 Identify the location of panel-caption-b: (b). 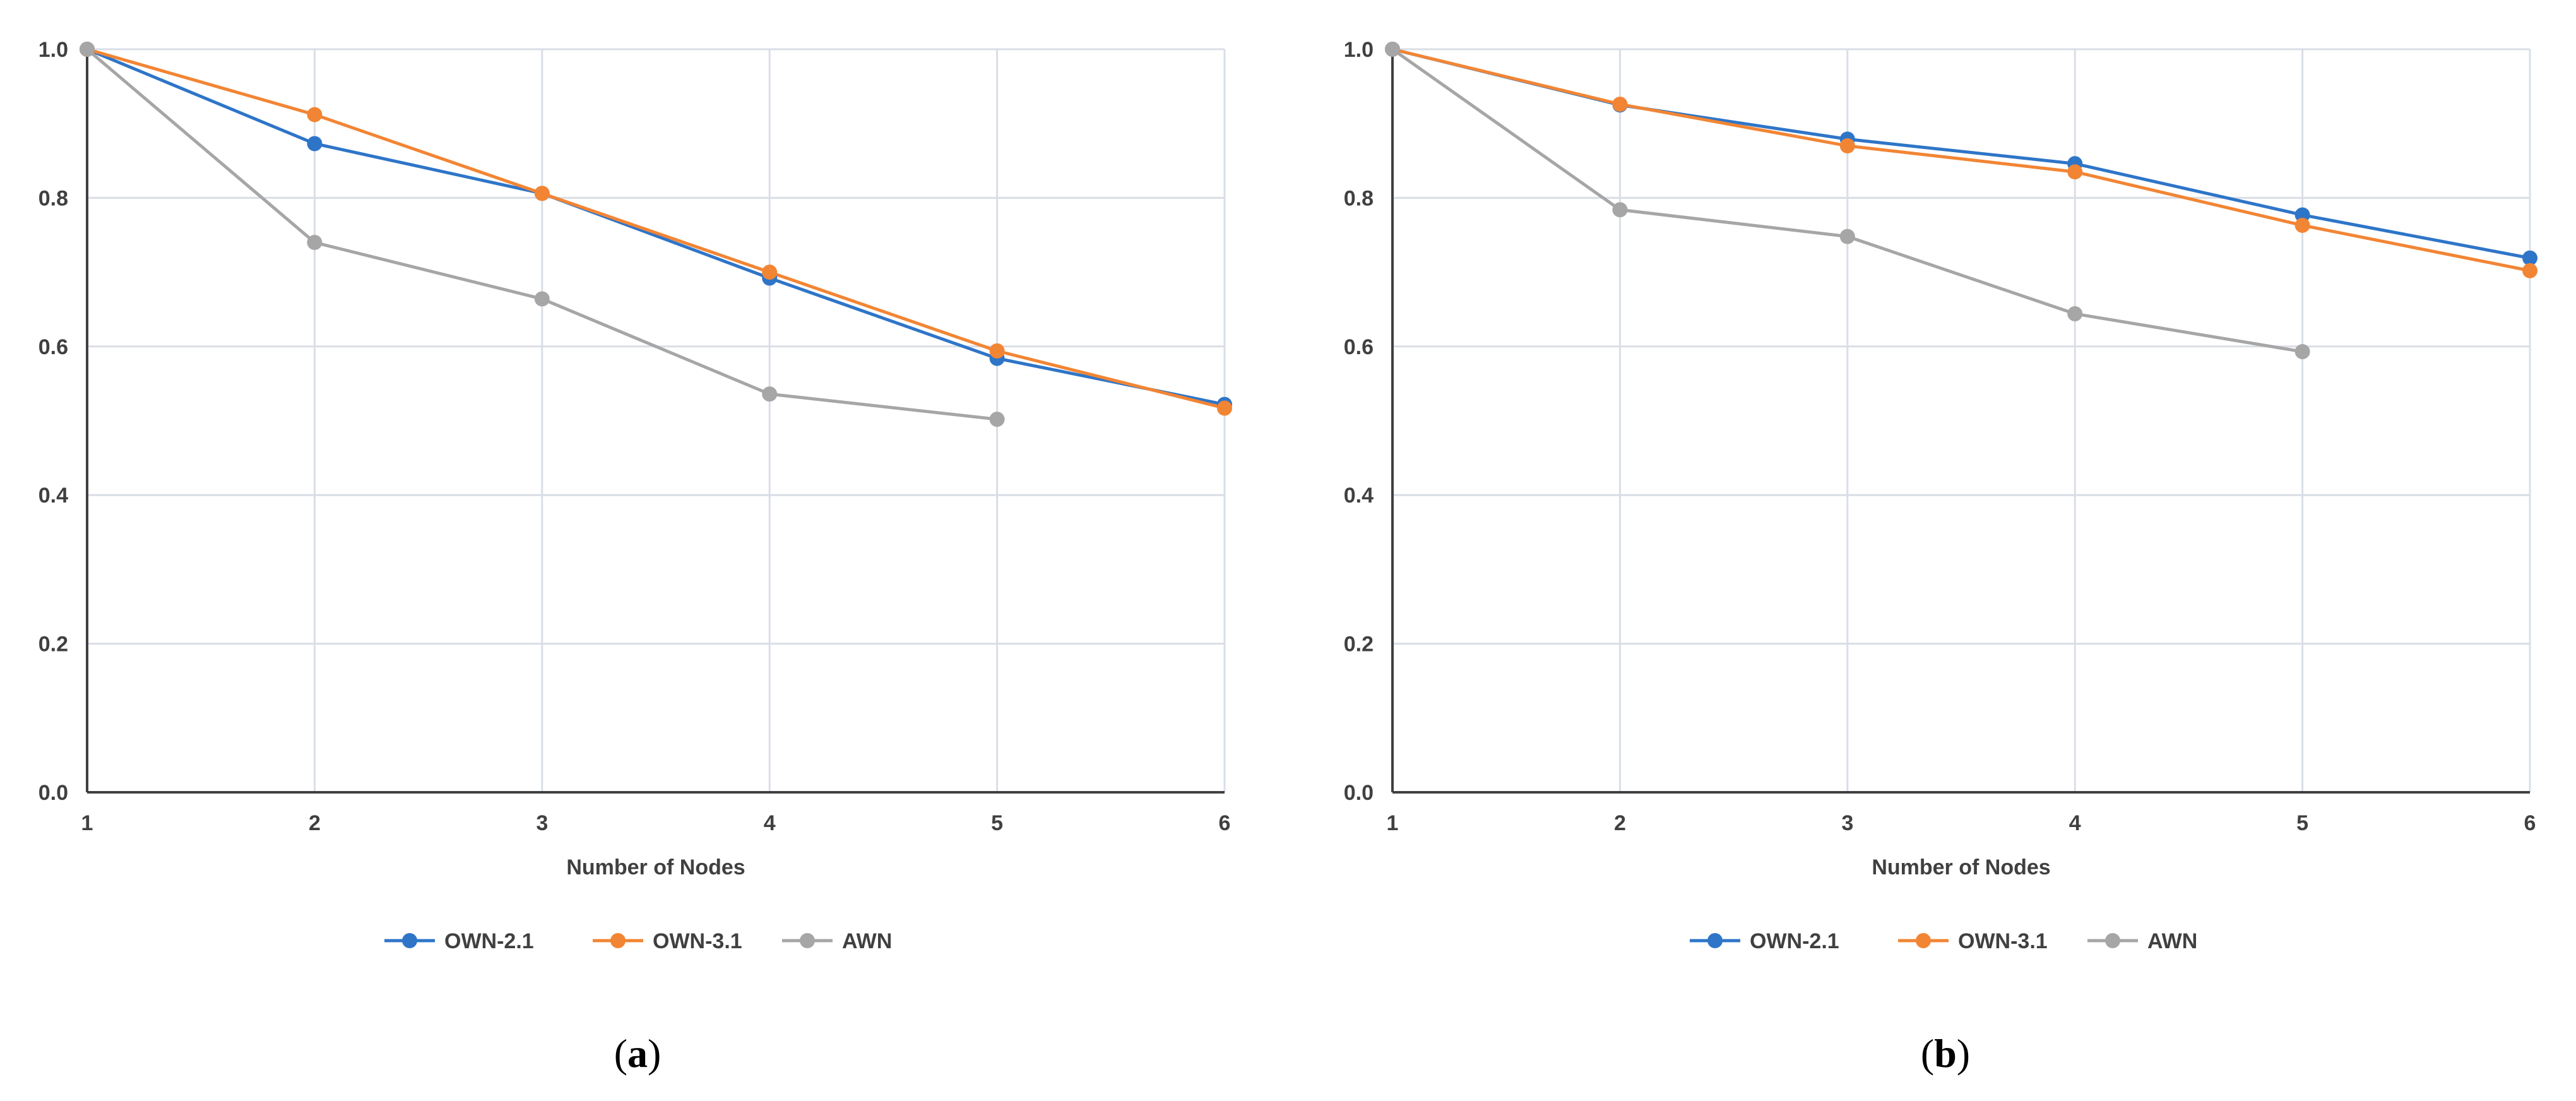
(1946, 1053).